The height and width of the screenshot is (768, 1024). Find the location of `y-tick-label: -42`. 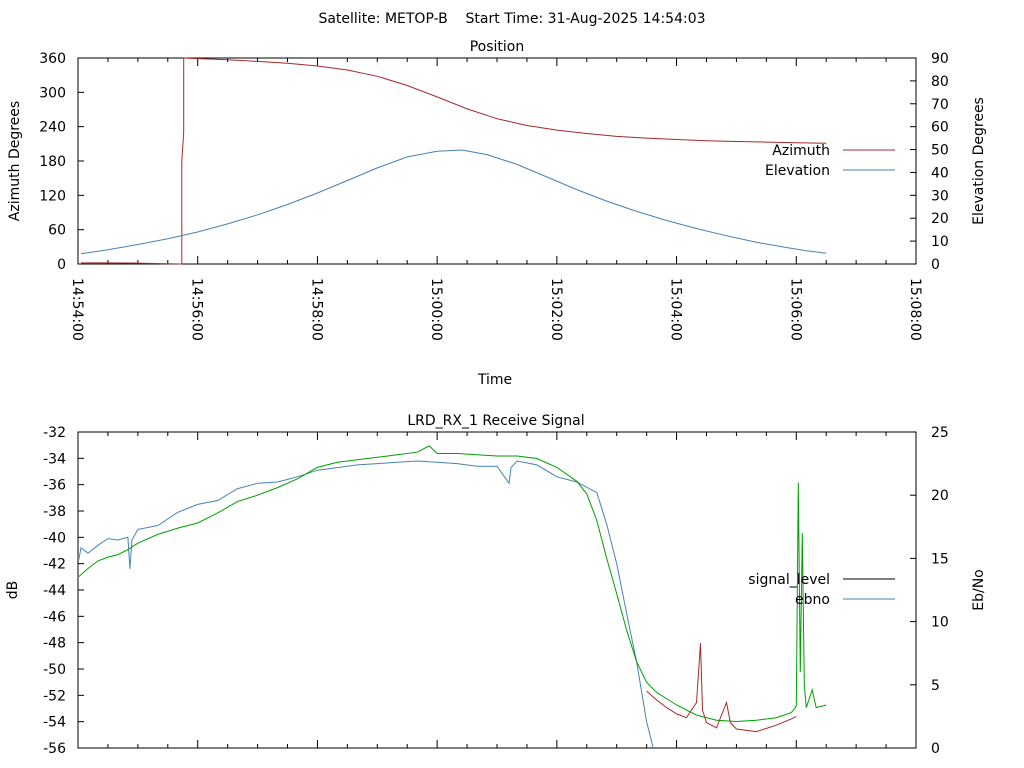

y-tick-label: -42 is located at coordinates (54, 565).